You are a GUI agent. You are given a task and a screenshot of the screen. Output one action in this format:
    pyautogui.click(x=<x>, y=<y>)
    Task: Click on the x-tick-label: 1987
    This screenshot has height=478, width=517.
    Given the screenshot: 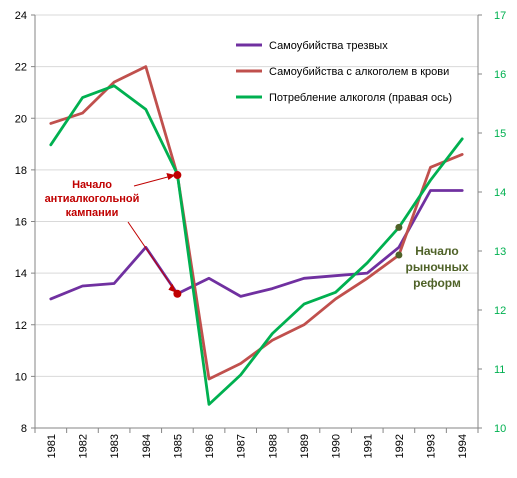 What is the action you would take?
    pyautogui.click(x=242, y=446)
    